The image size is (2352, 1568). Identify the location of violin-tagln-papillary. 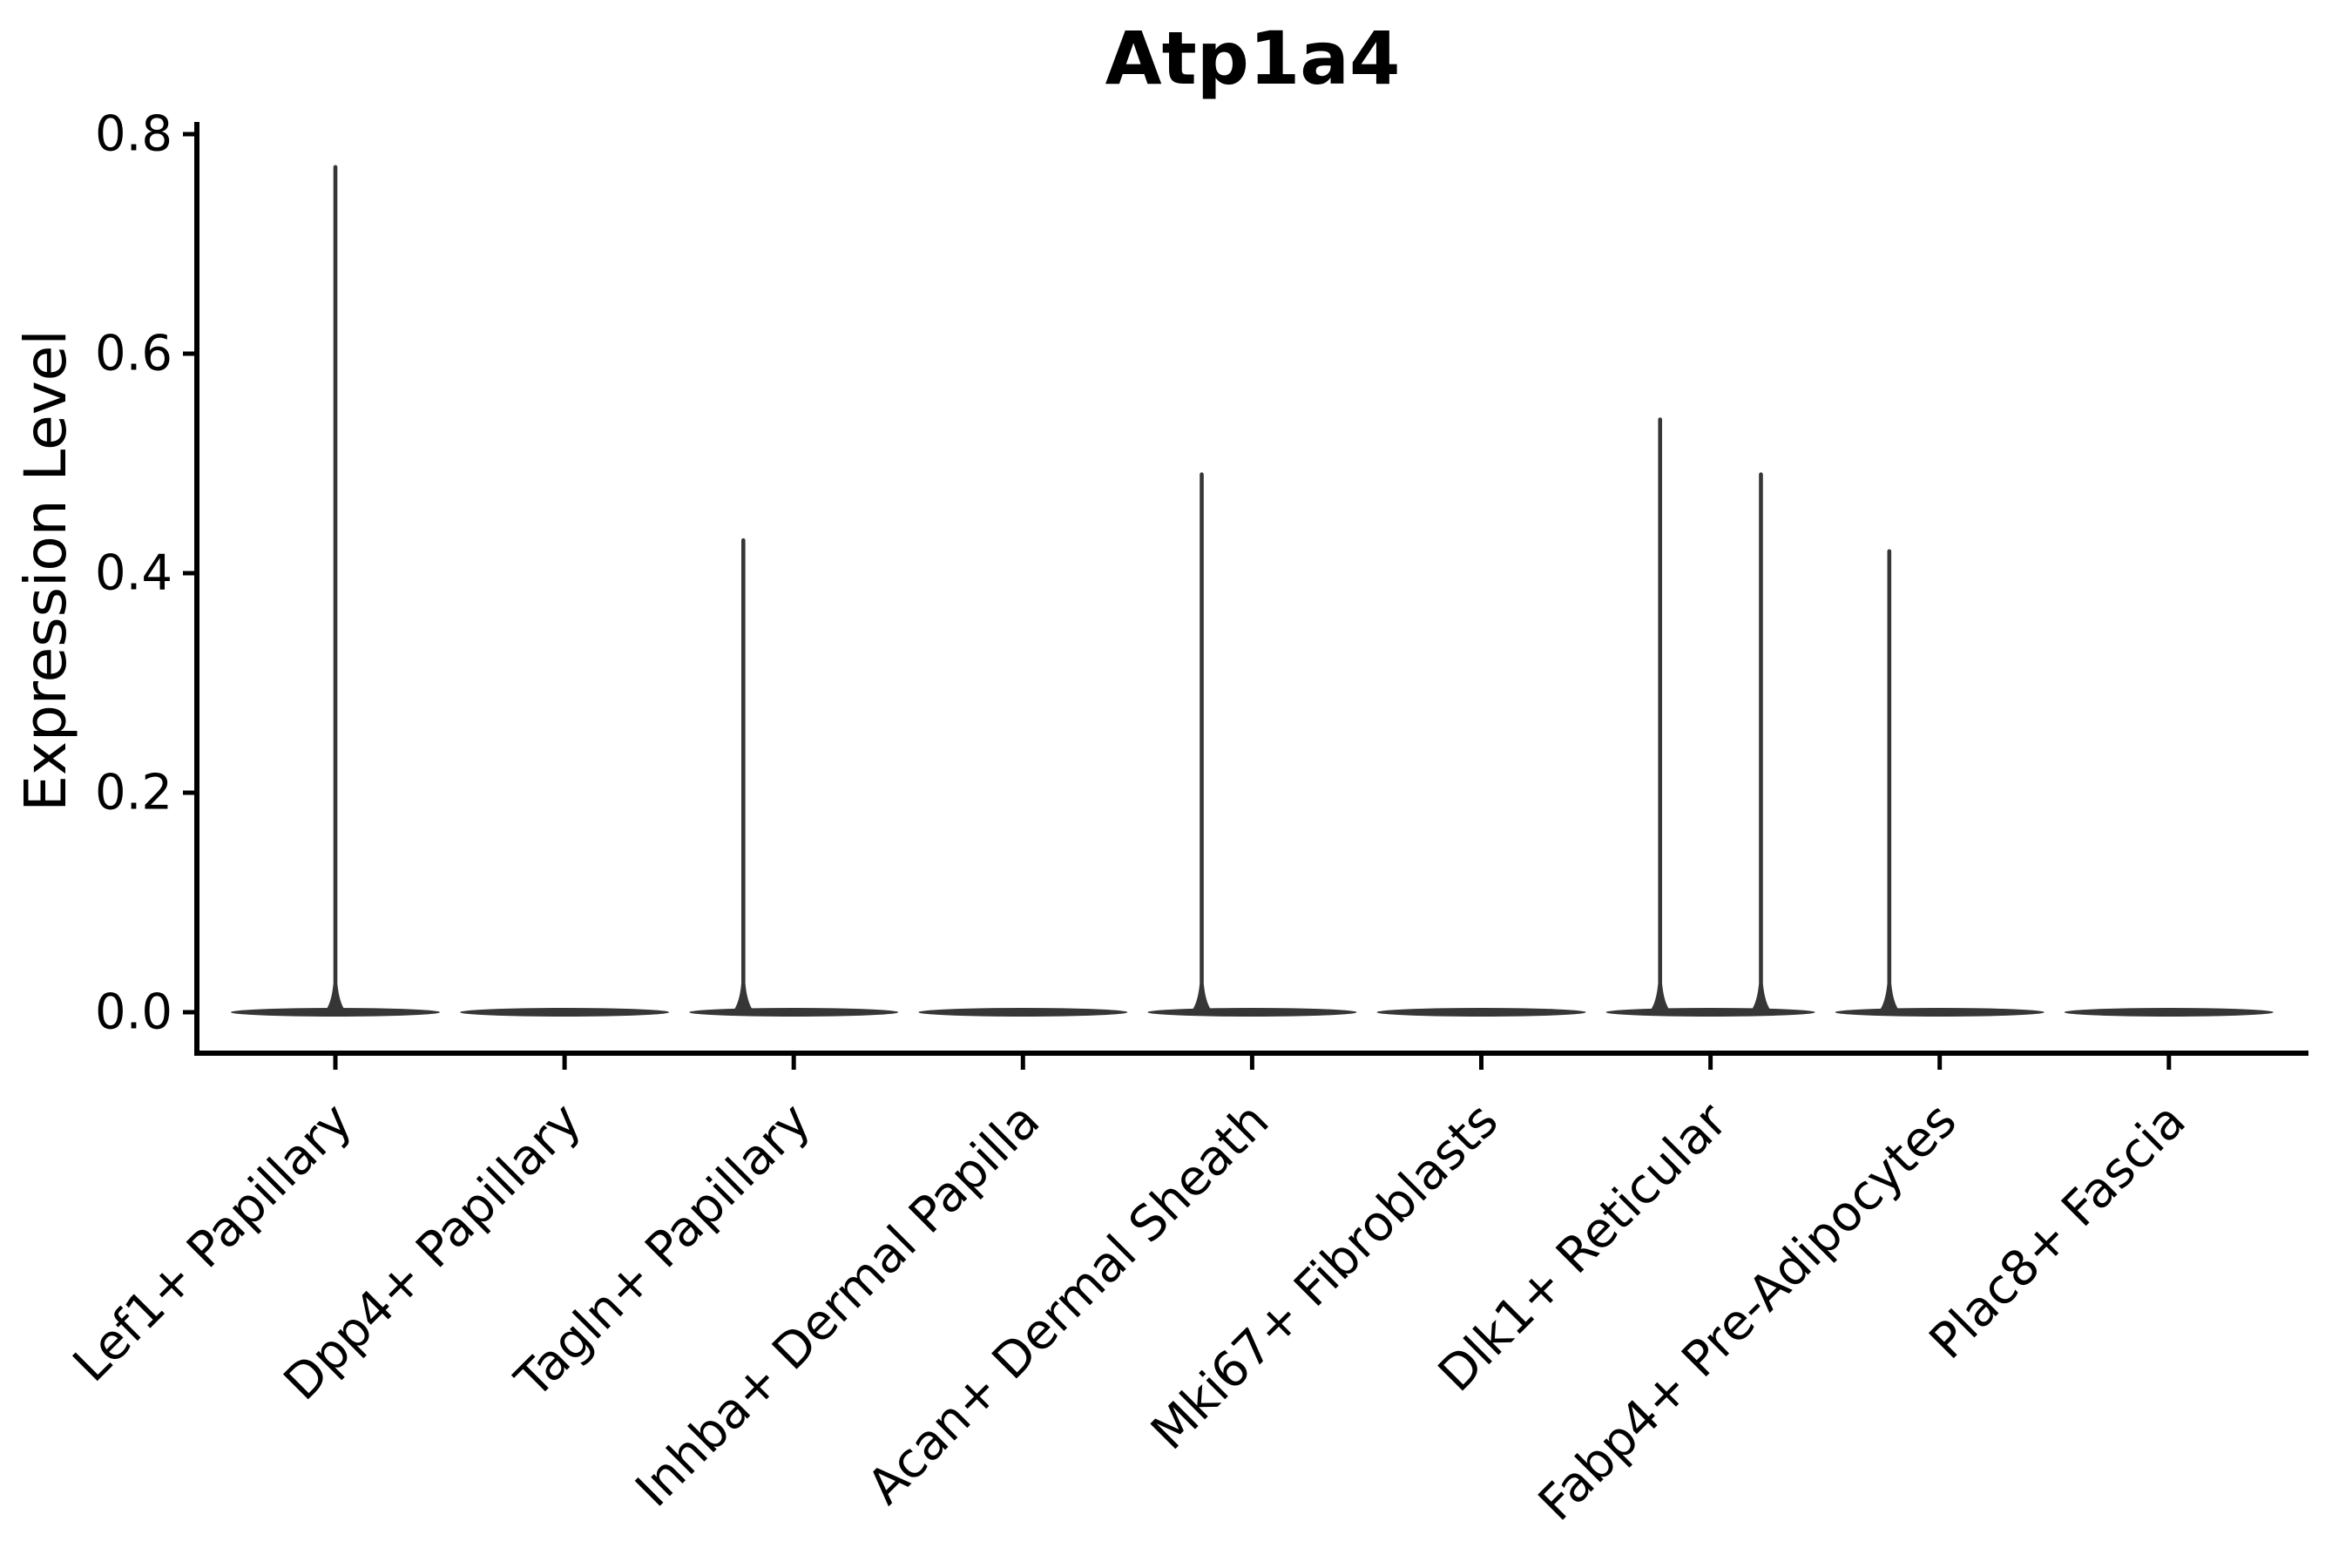
(794, 777).